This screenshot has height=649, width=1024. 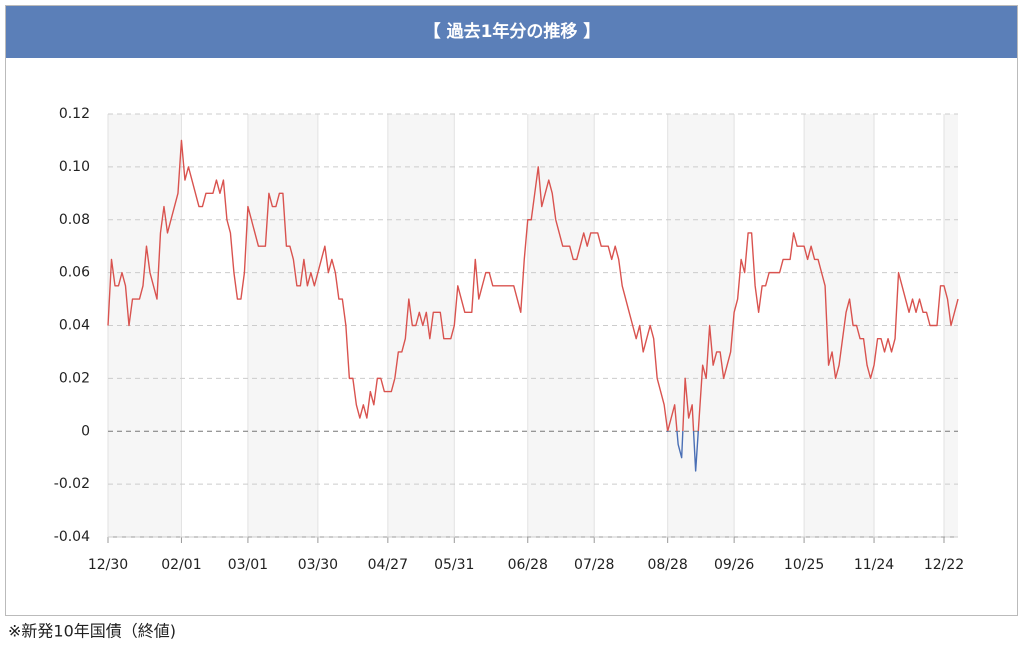 What do you see at coordinates (874, 565) in the screenshot?
I see `x-tick-label: 11/24` at bounding box center [874, 565].